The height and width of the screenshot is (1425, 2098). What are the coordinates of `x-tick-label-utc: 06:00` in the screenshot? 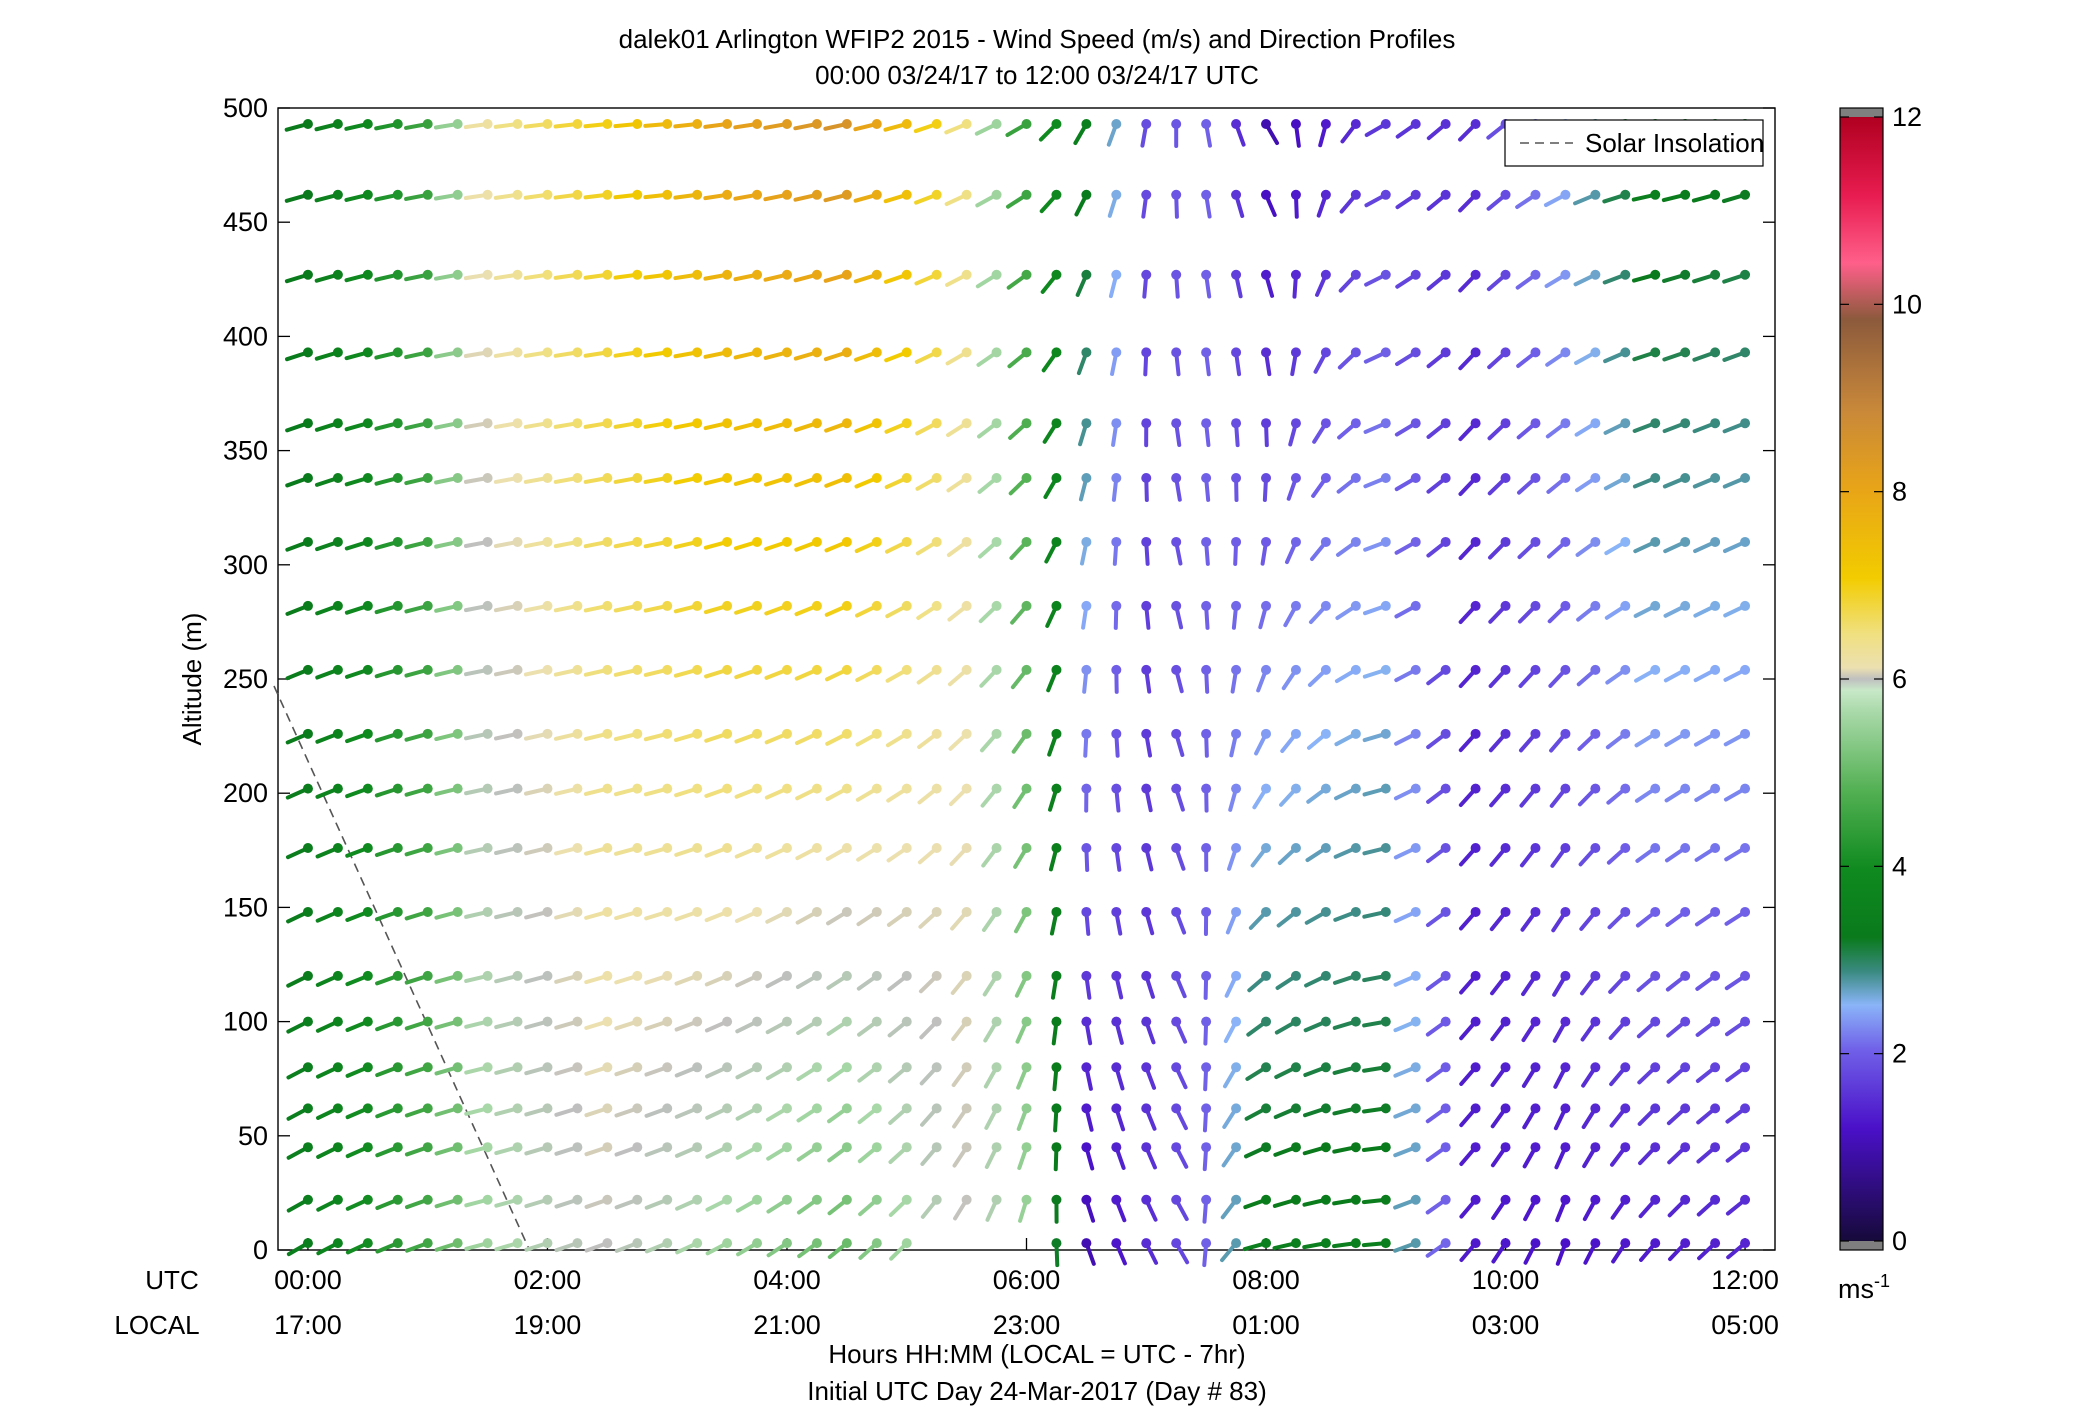 It's located at (1027, 1280).